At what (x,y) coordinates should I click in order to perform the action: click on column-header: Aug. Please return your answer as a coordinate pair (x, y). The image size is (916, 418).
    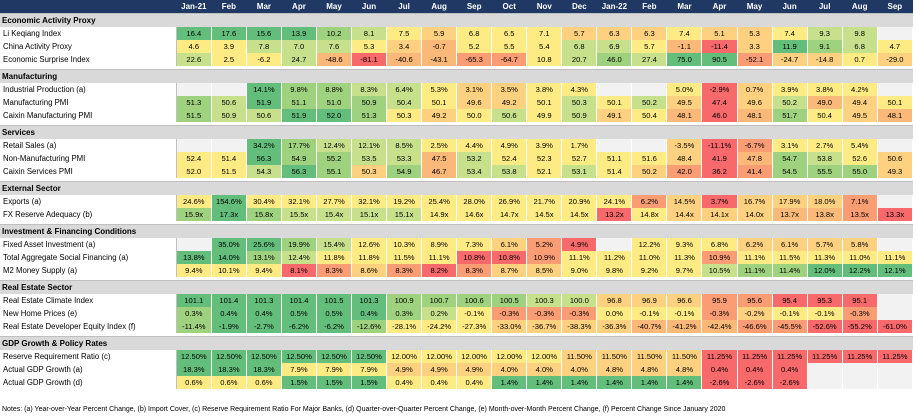
    Looking at the image, I should click on (860, 7).